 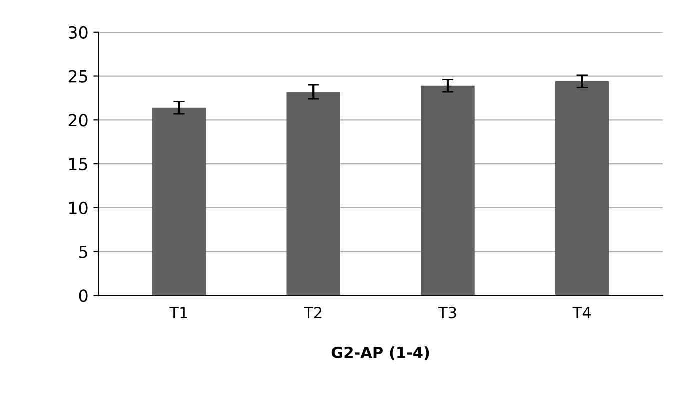 I want to click on x-tick-label: T3, so click(x=447, y=313).